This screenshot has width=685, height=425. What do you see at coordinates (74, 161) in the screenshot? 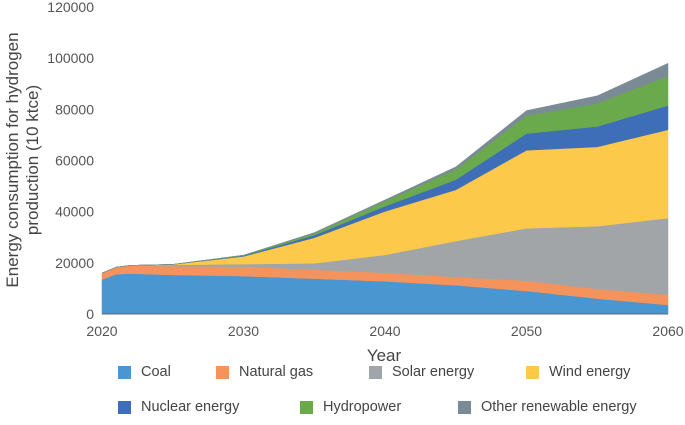
I see `y-tick-label: 60000` at bounding box center [74, 161].